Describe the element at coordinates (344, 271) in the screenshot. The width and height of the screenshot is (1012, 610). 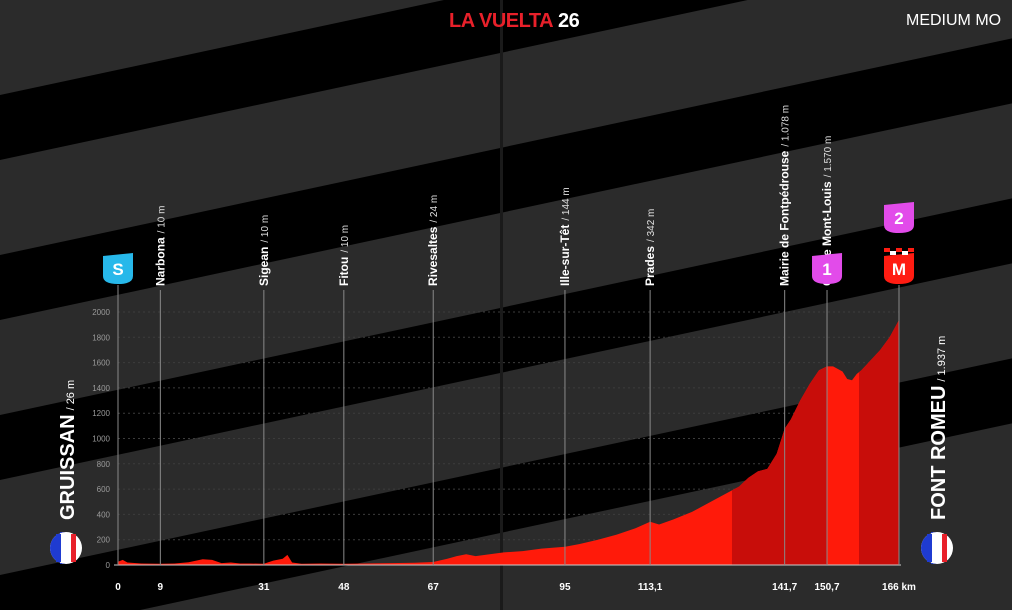
I see `waypoint-name: Fitou` at that location.